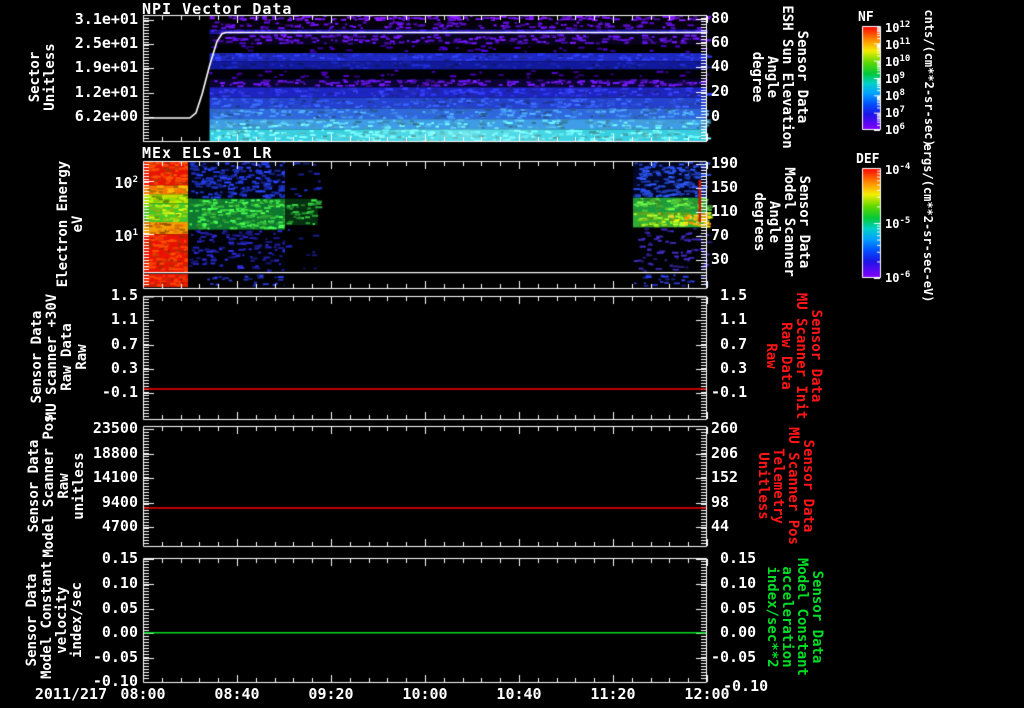 The image size is (1024, 708). What do you see at coordinates (707, 694) in the screenshot?
I see `x-tick: 12:00` at bounding box center [707, 694].